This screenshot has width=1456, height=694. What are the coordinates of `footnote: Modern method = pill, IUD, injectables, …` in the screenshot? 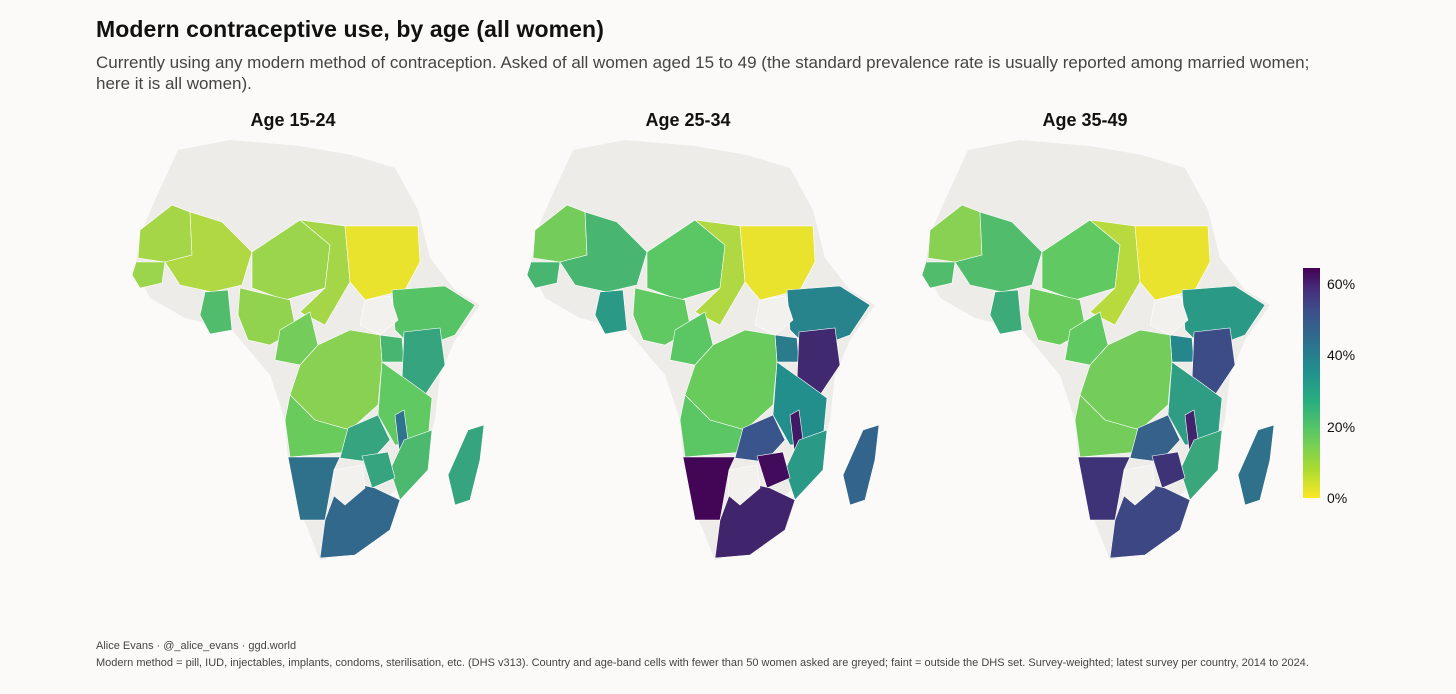 It's located at (702, 663).